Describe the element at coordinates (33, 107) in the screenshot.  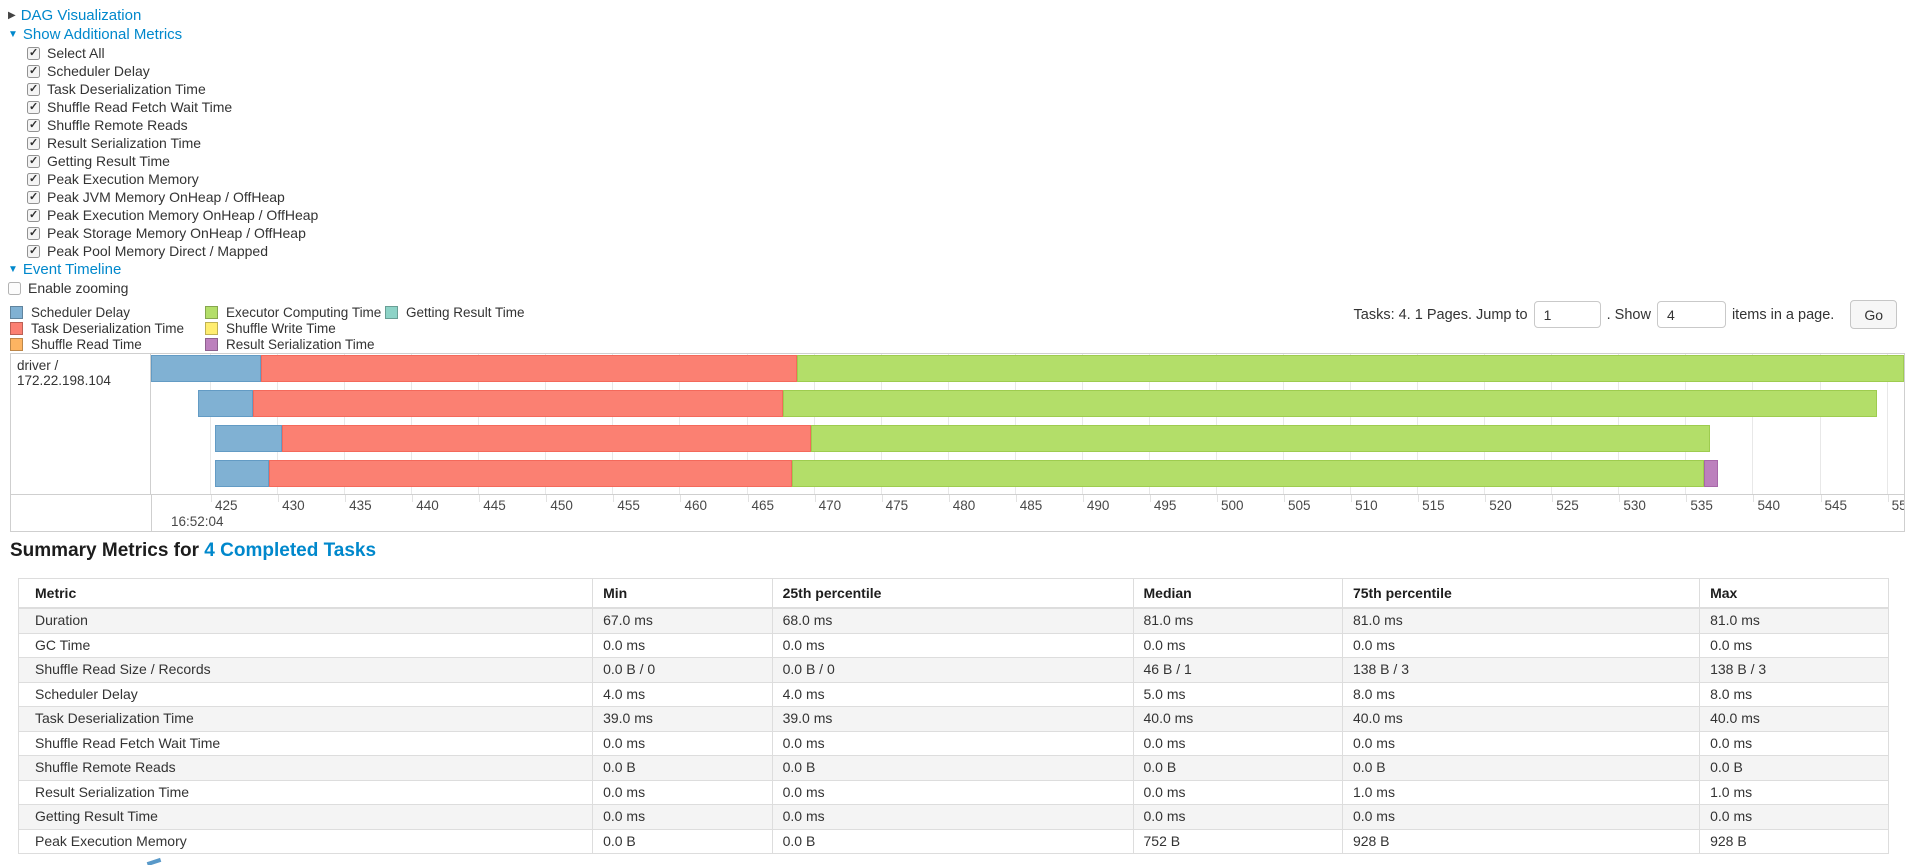
I see `metric-checkbox-shuffle-read-fetch-wait-time` at that location.